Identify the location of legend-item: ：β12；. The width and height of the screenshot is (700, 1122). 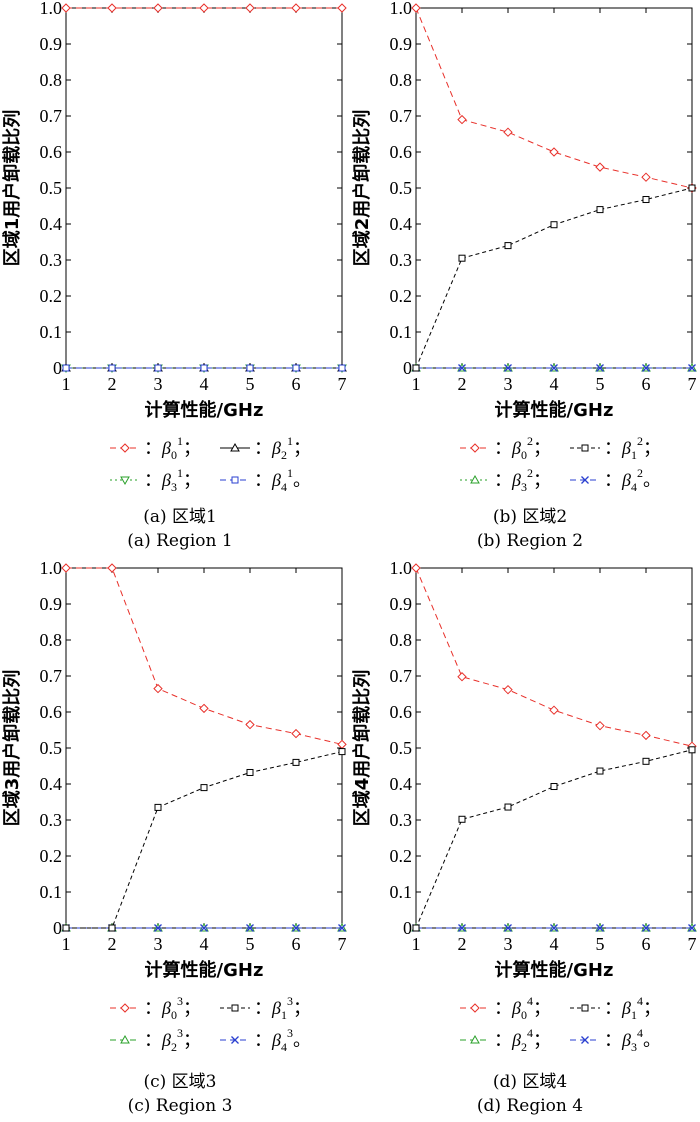
(615, 448).